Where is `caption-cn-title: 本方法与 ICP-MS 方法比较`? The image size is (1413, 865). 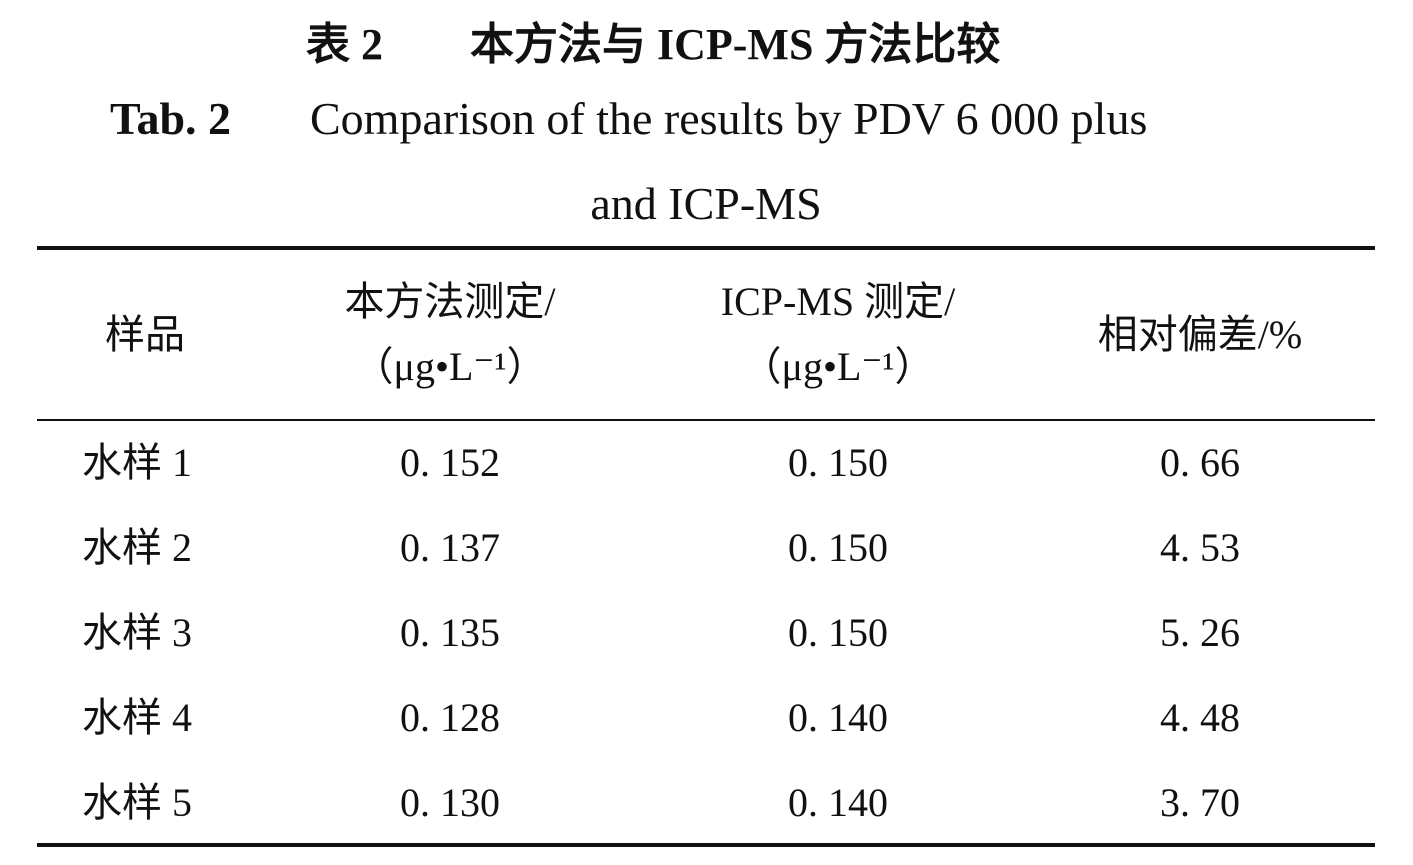
caption-cn-title: 本方法与 ICP-MS 方法比较 is located at coordinates (735, 44).